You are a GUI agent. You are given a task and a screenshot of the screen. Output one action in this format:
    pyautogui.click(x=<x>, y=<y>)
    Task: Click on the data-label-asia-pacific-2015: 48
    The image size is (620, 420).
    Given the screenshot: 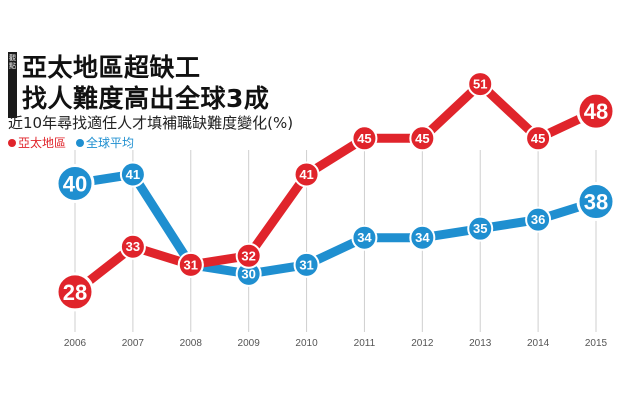 What is the action you would take?
    pyautogui.click(x=596, y=111)
    